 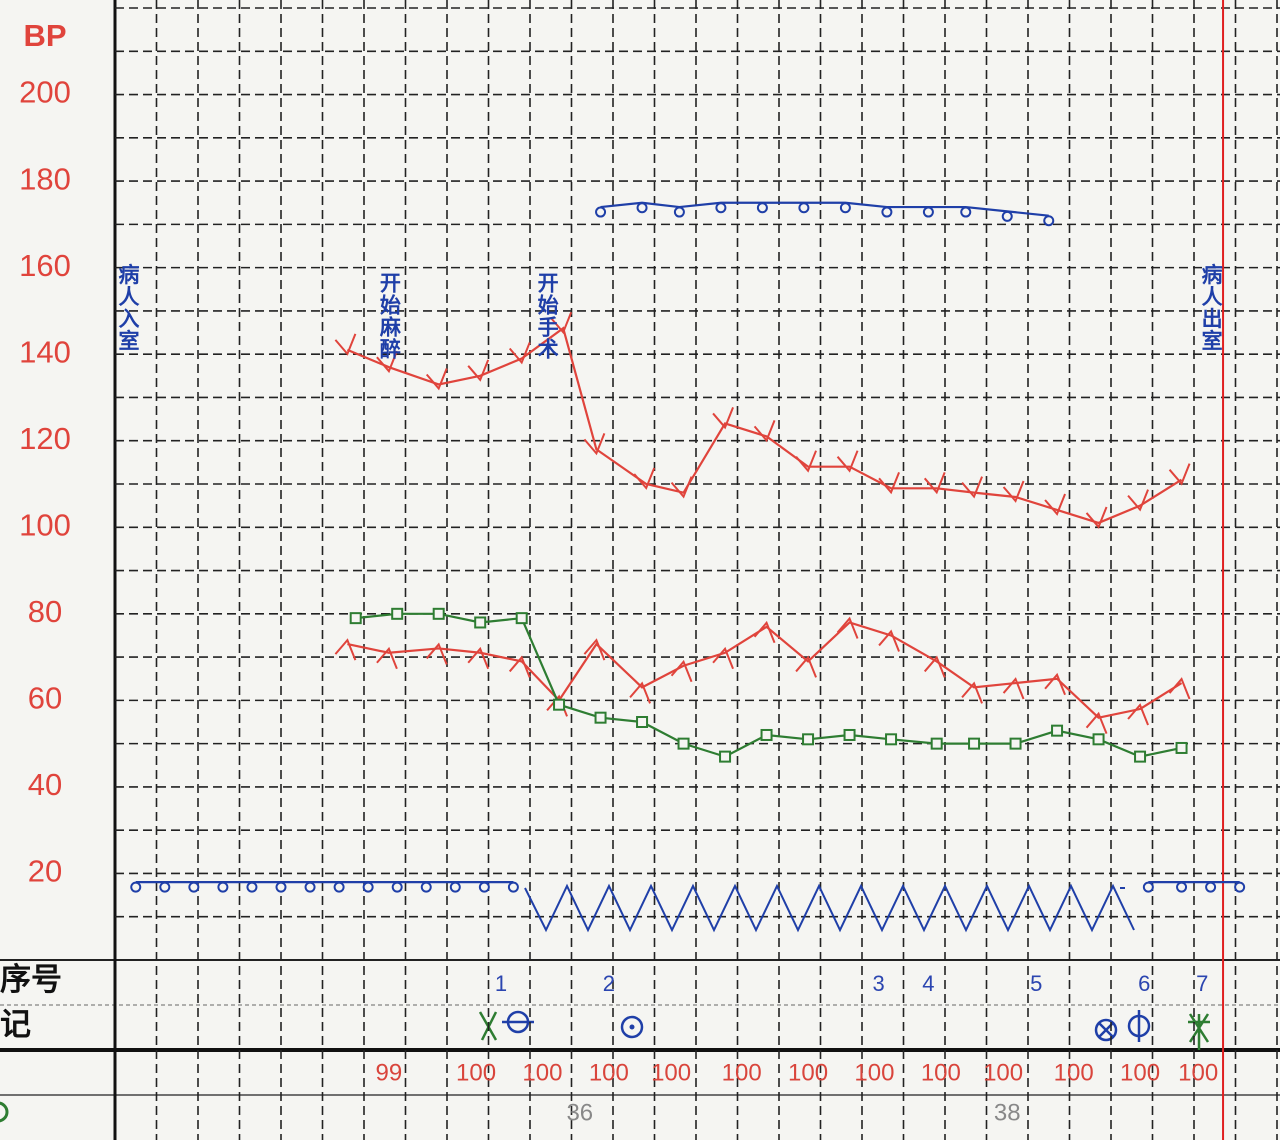 I want to click on ventilation-zigzag, so click(x=829, y=908).